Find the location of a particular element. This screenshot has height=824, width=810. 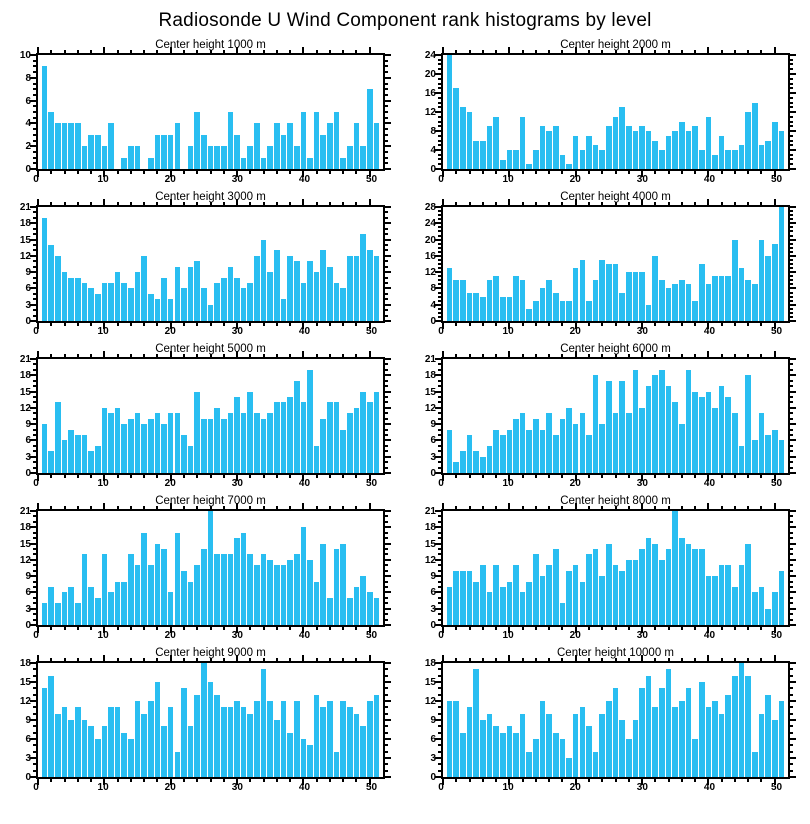

y-tick-label: 18 is located at coordinates (25, 528).